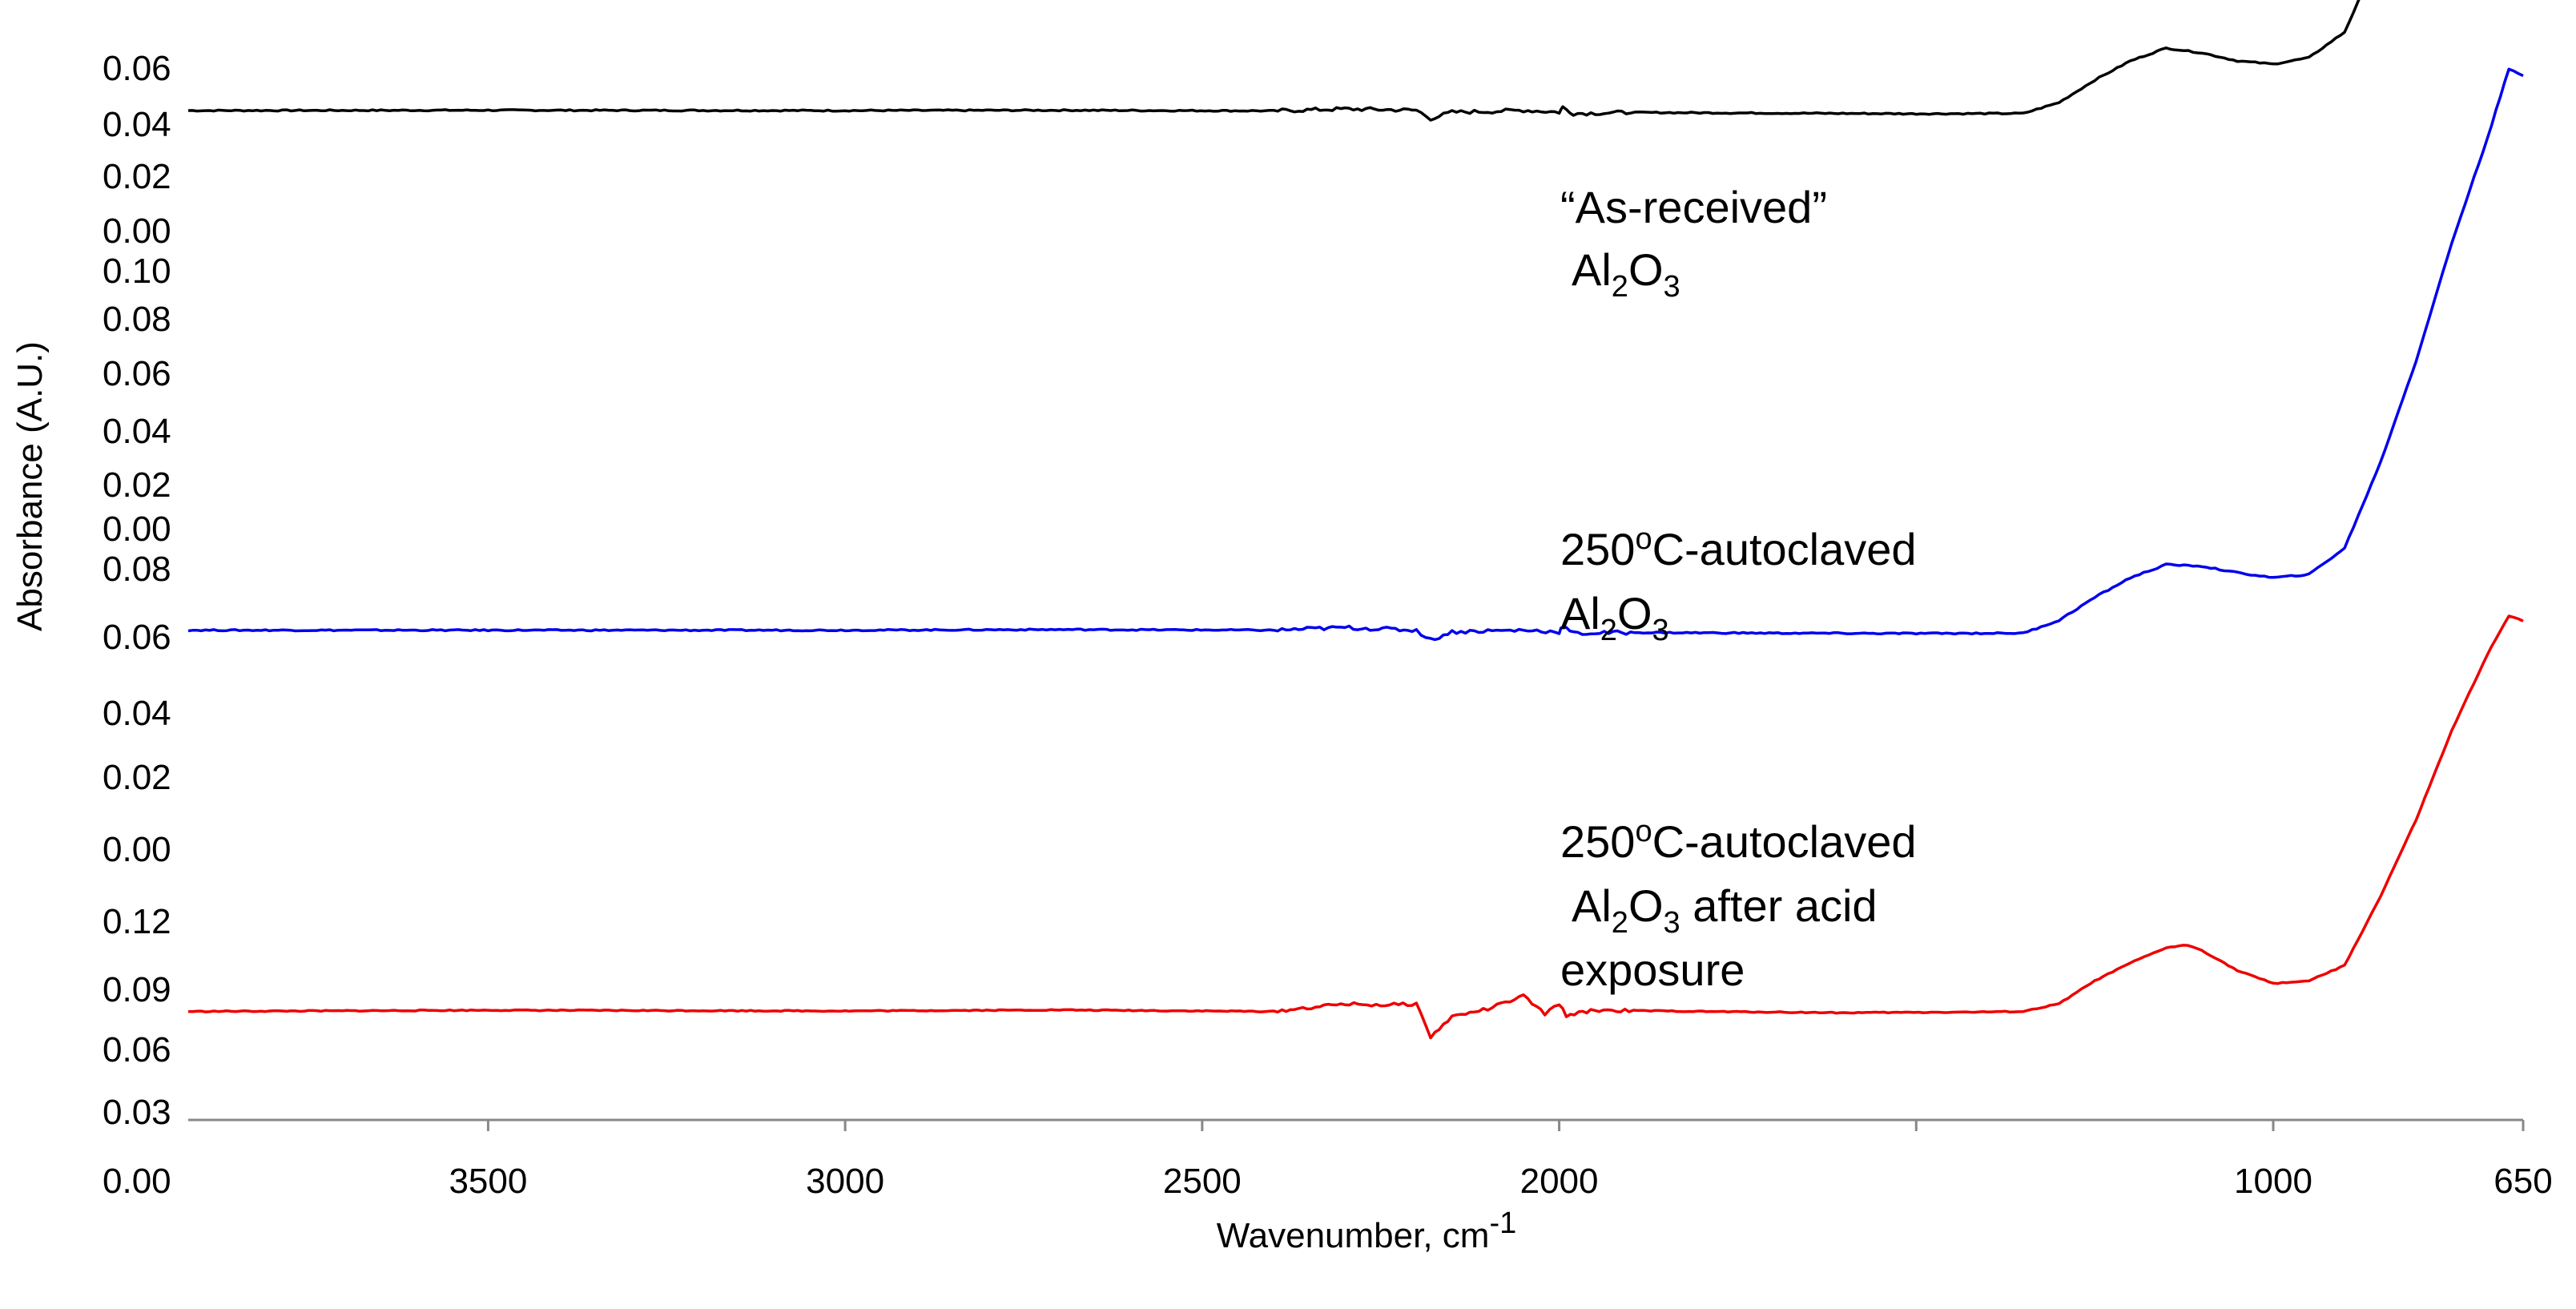 The width and height of the screenshot is (2576, 1309). What do you see at coordinates (1559, 1181) in the screenshot?
I see `x-tick-label: 2000` at bounding box center [1559, 1181].